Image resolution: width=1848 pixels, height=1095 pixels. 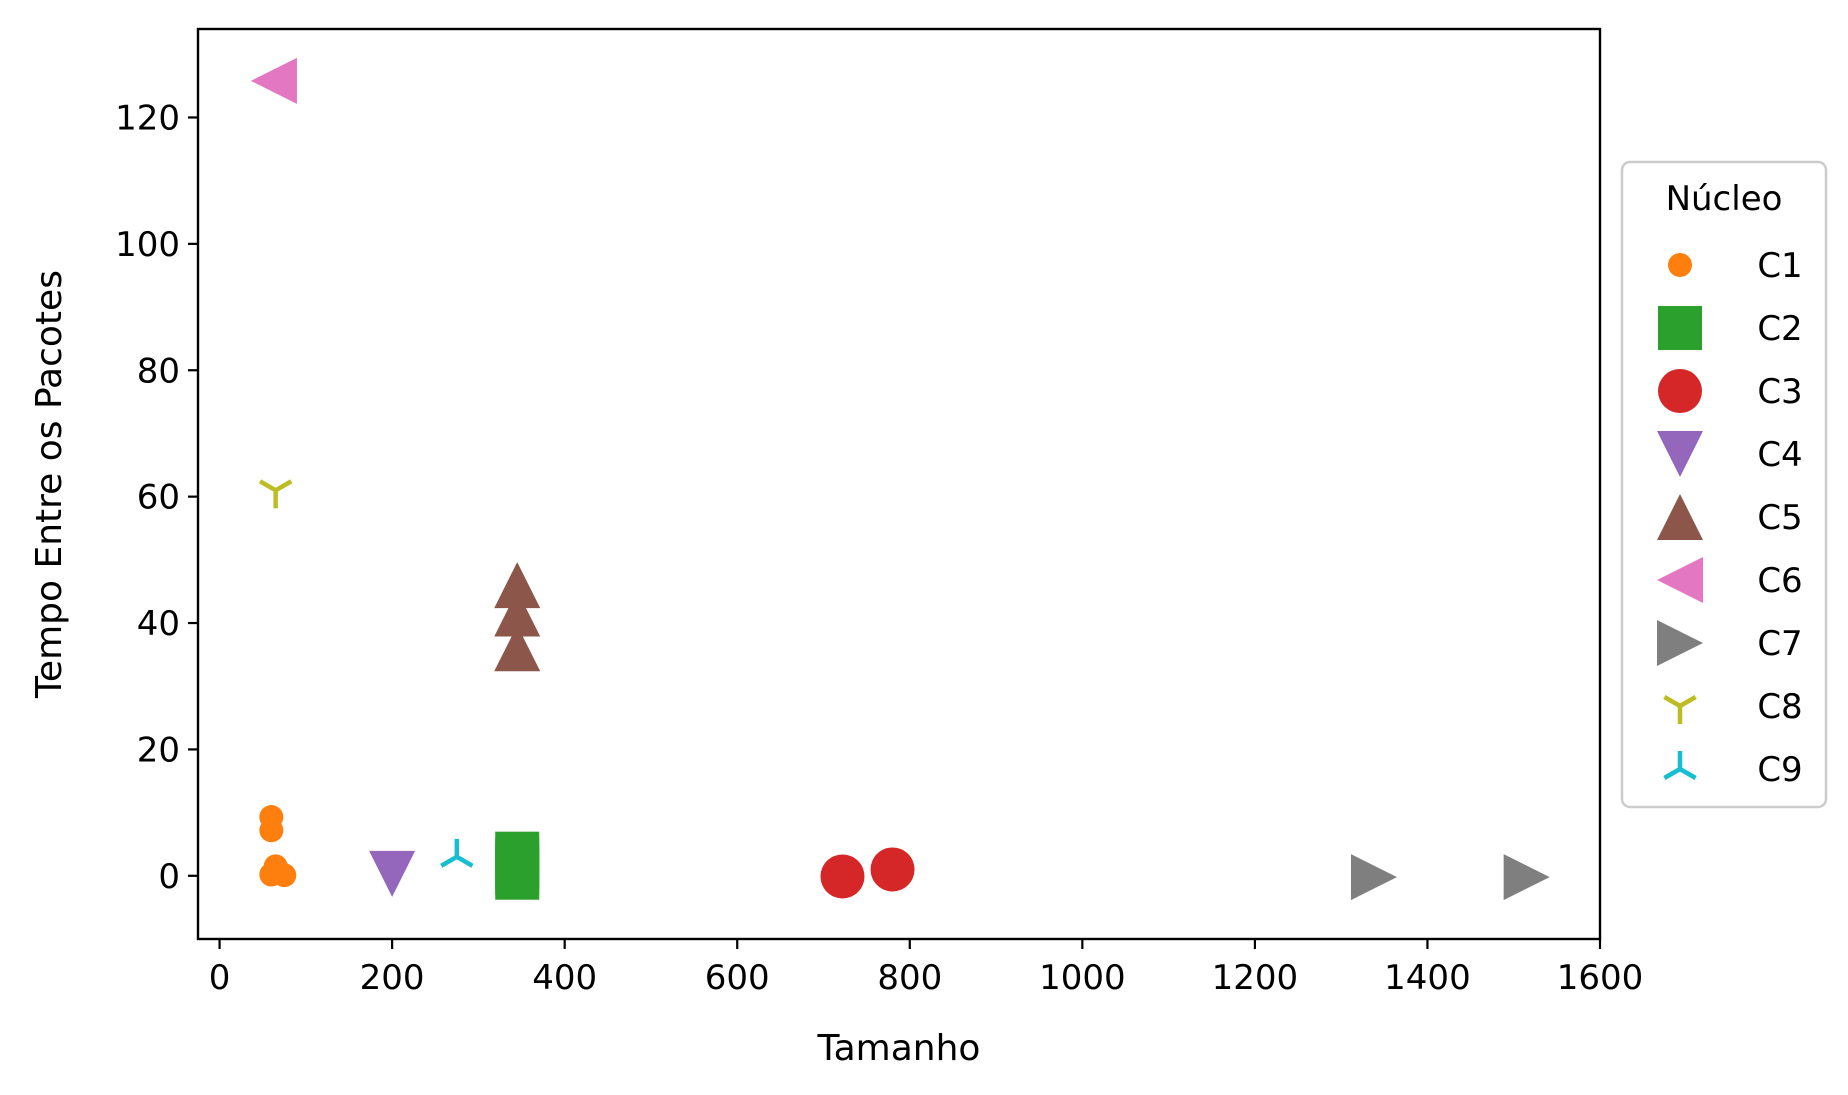 What do you see at coordinates (1255, 978) in the screenshot?
I see `x-tick-label: 1200` at bounding box center [1255, 978].